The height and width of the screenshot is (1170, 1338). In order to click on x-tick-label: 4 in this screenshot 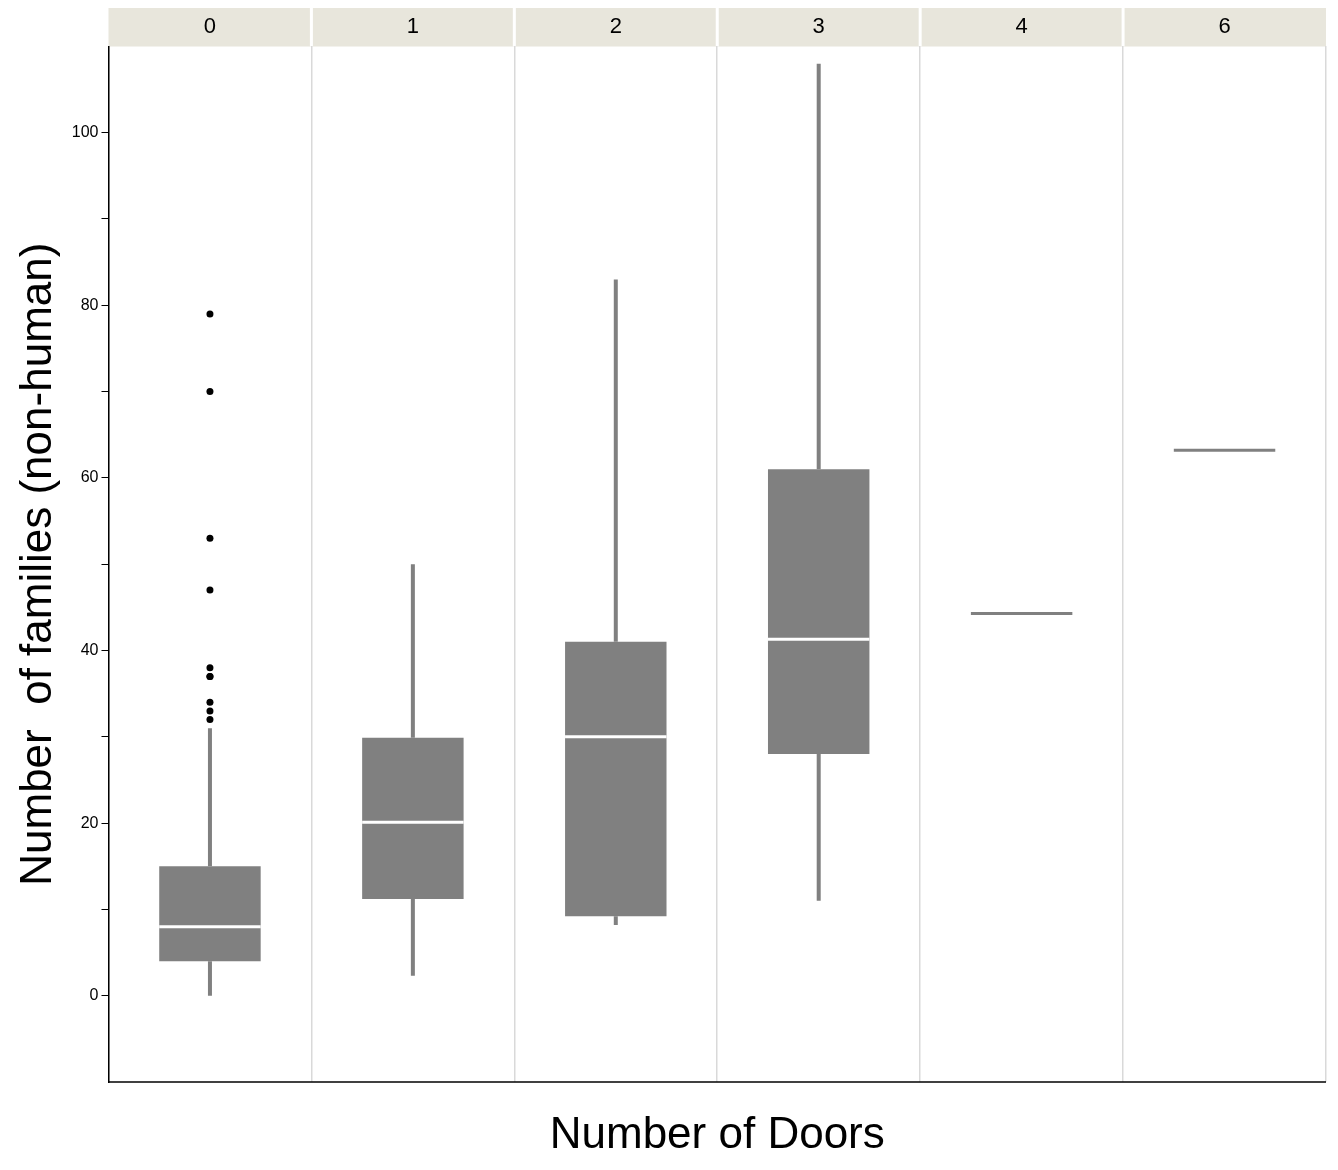, I will do `click(1021, 26)`.